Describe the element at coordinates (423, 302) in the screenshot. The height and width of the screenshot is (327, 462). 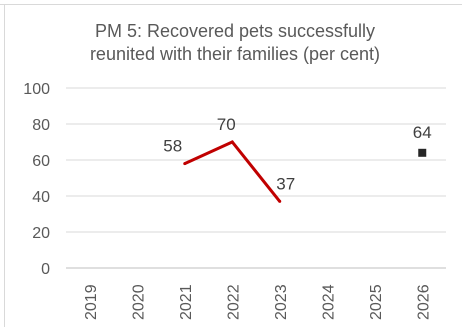
I see `x-tick-label-2026: 2026` at that location.